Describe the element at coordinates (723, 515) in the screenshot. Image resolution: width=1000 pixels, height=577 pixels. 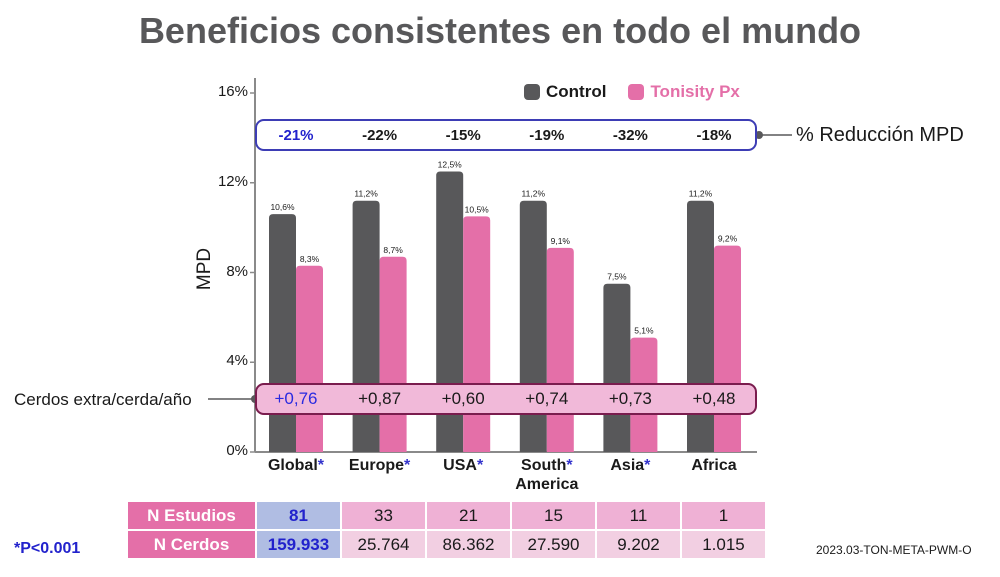
I see `table-cell: 1` at that location.